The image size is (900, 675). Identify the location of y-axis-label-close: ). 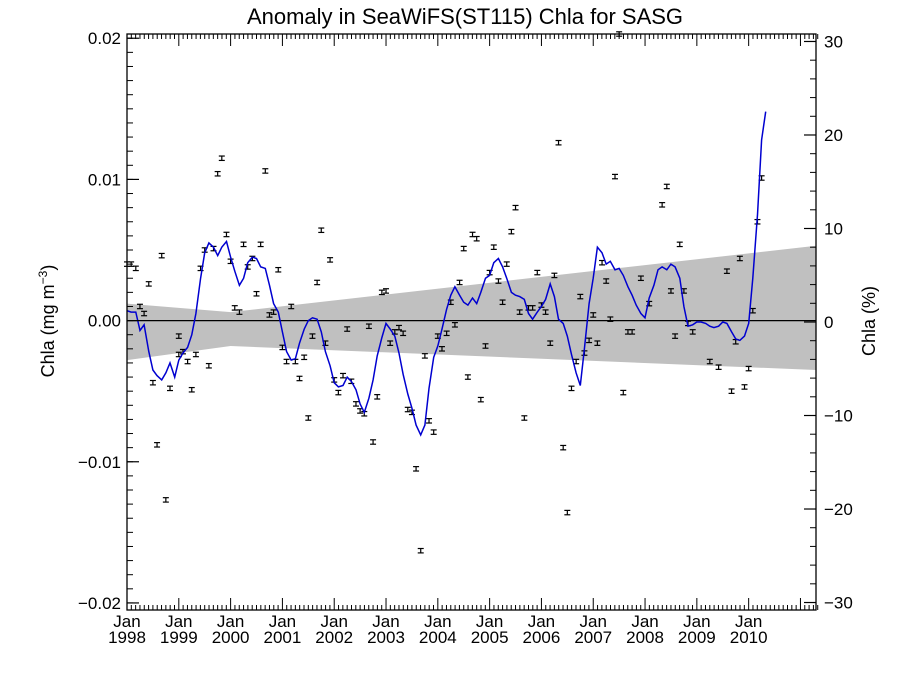
(48, 268).